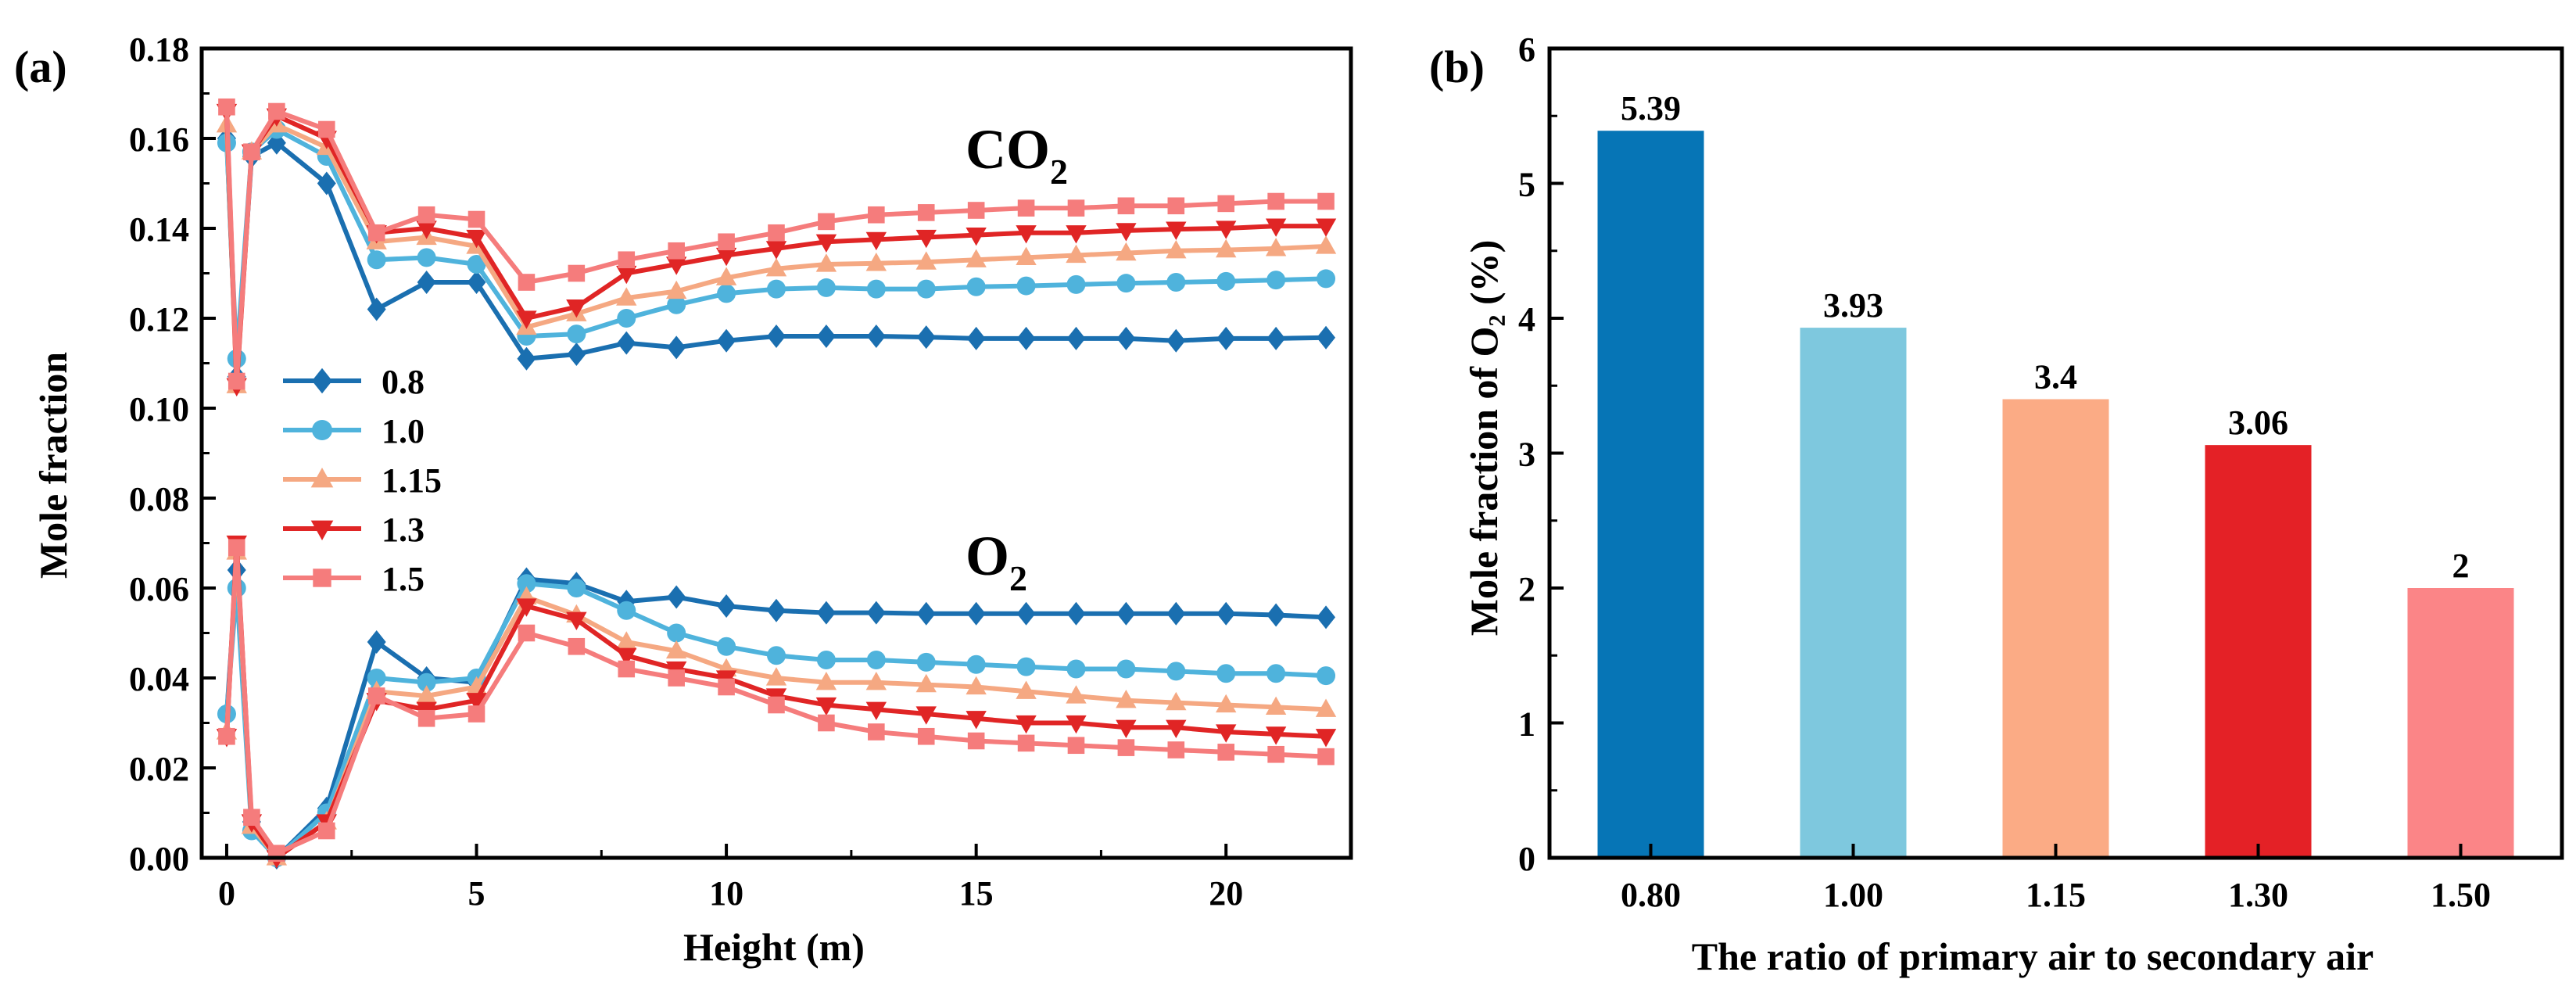 The image size is (2576, 997). Describe the element at coordinates (403, 530) in the screenshot. I see `legend-label-1.3: 1.3` at that location.